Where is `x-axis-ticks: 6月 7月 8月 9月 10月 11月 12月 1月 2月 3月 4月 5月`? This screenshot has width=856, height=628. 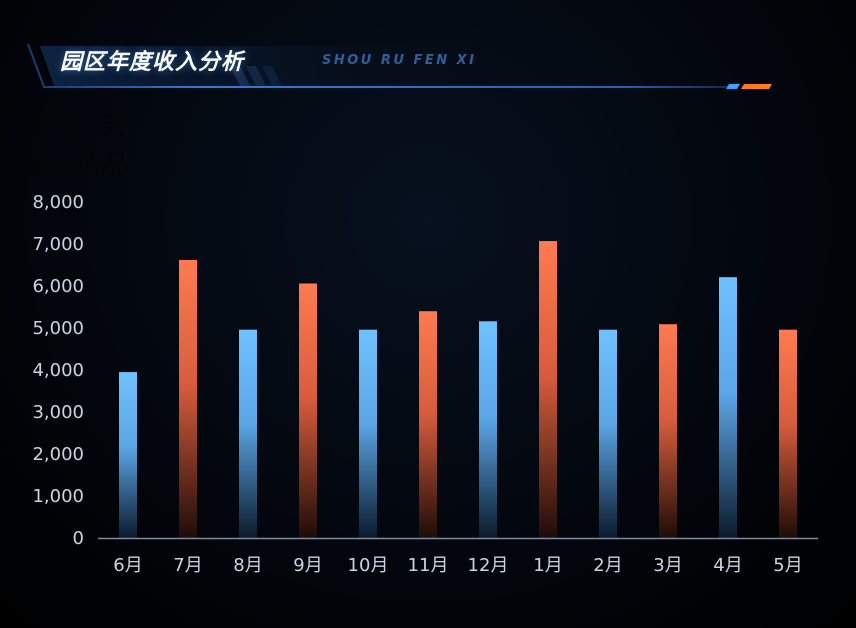
x-axis-ticks: 6月 7月 8月 9月 10月 11月 12月 1月 2月 3月 4月 5月 is located at coordinates (457, 565).